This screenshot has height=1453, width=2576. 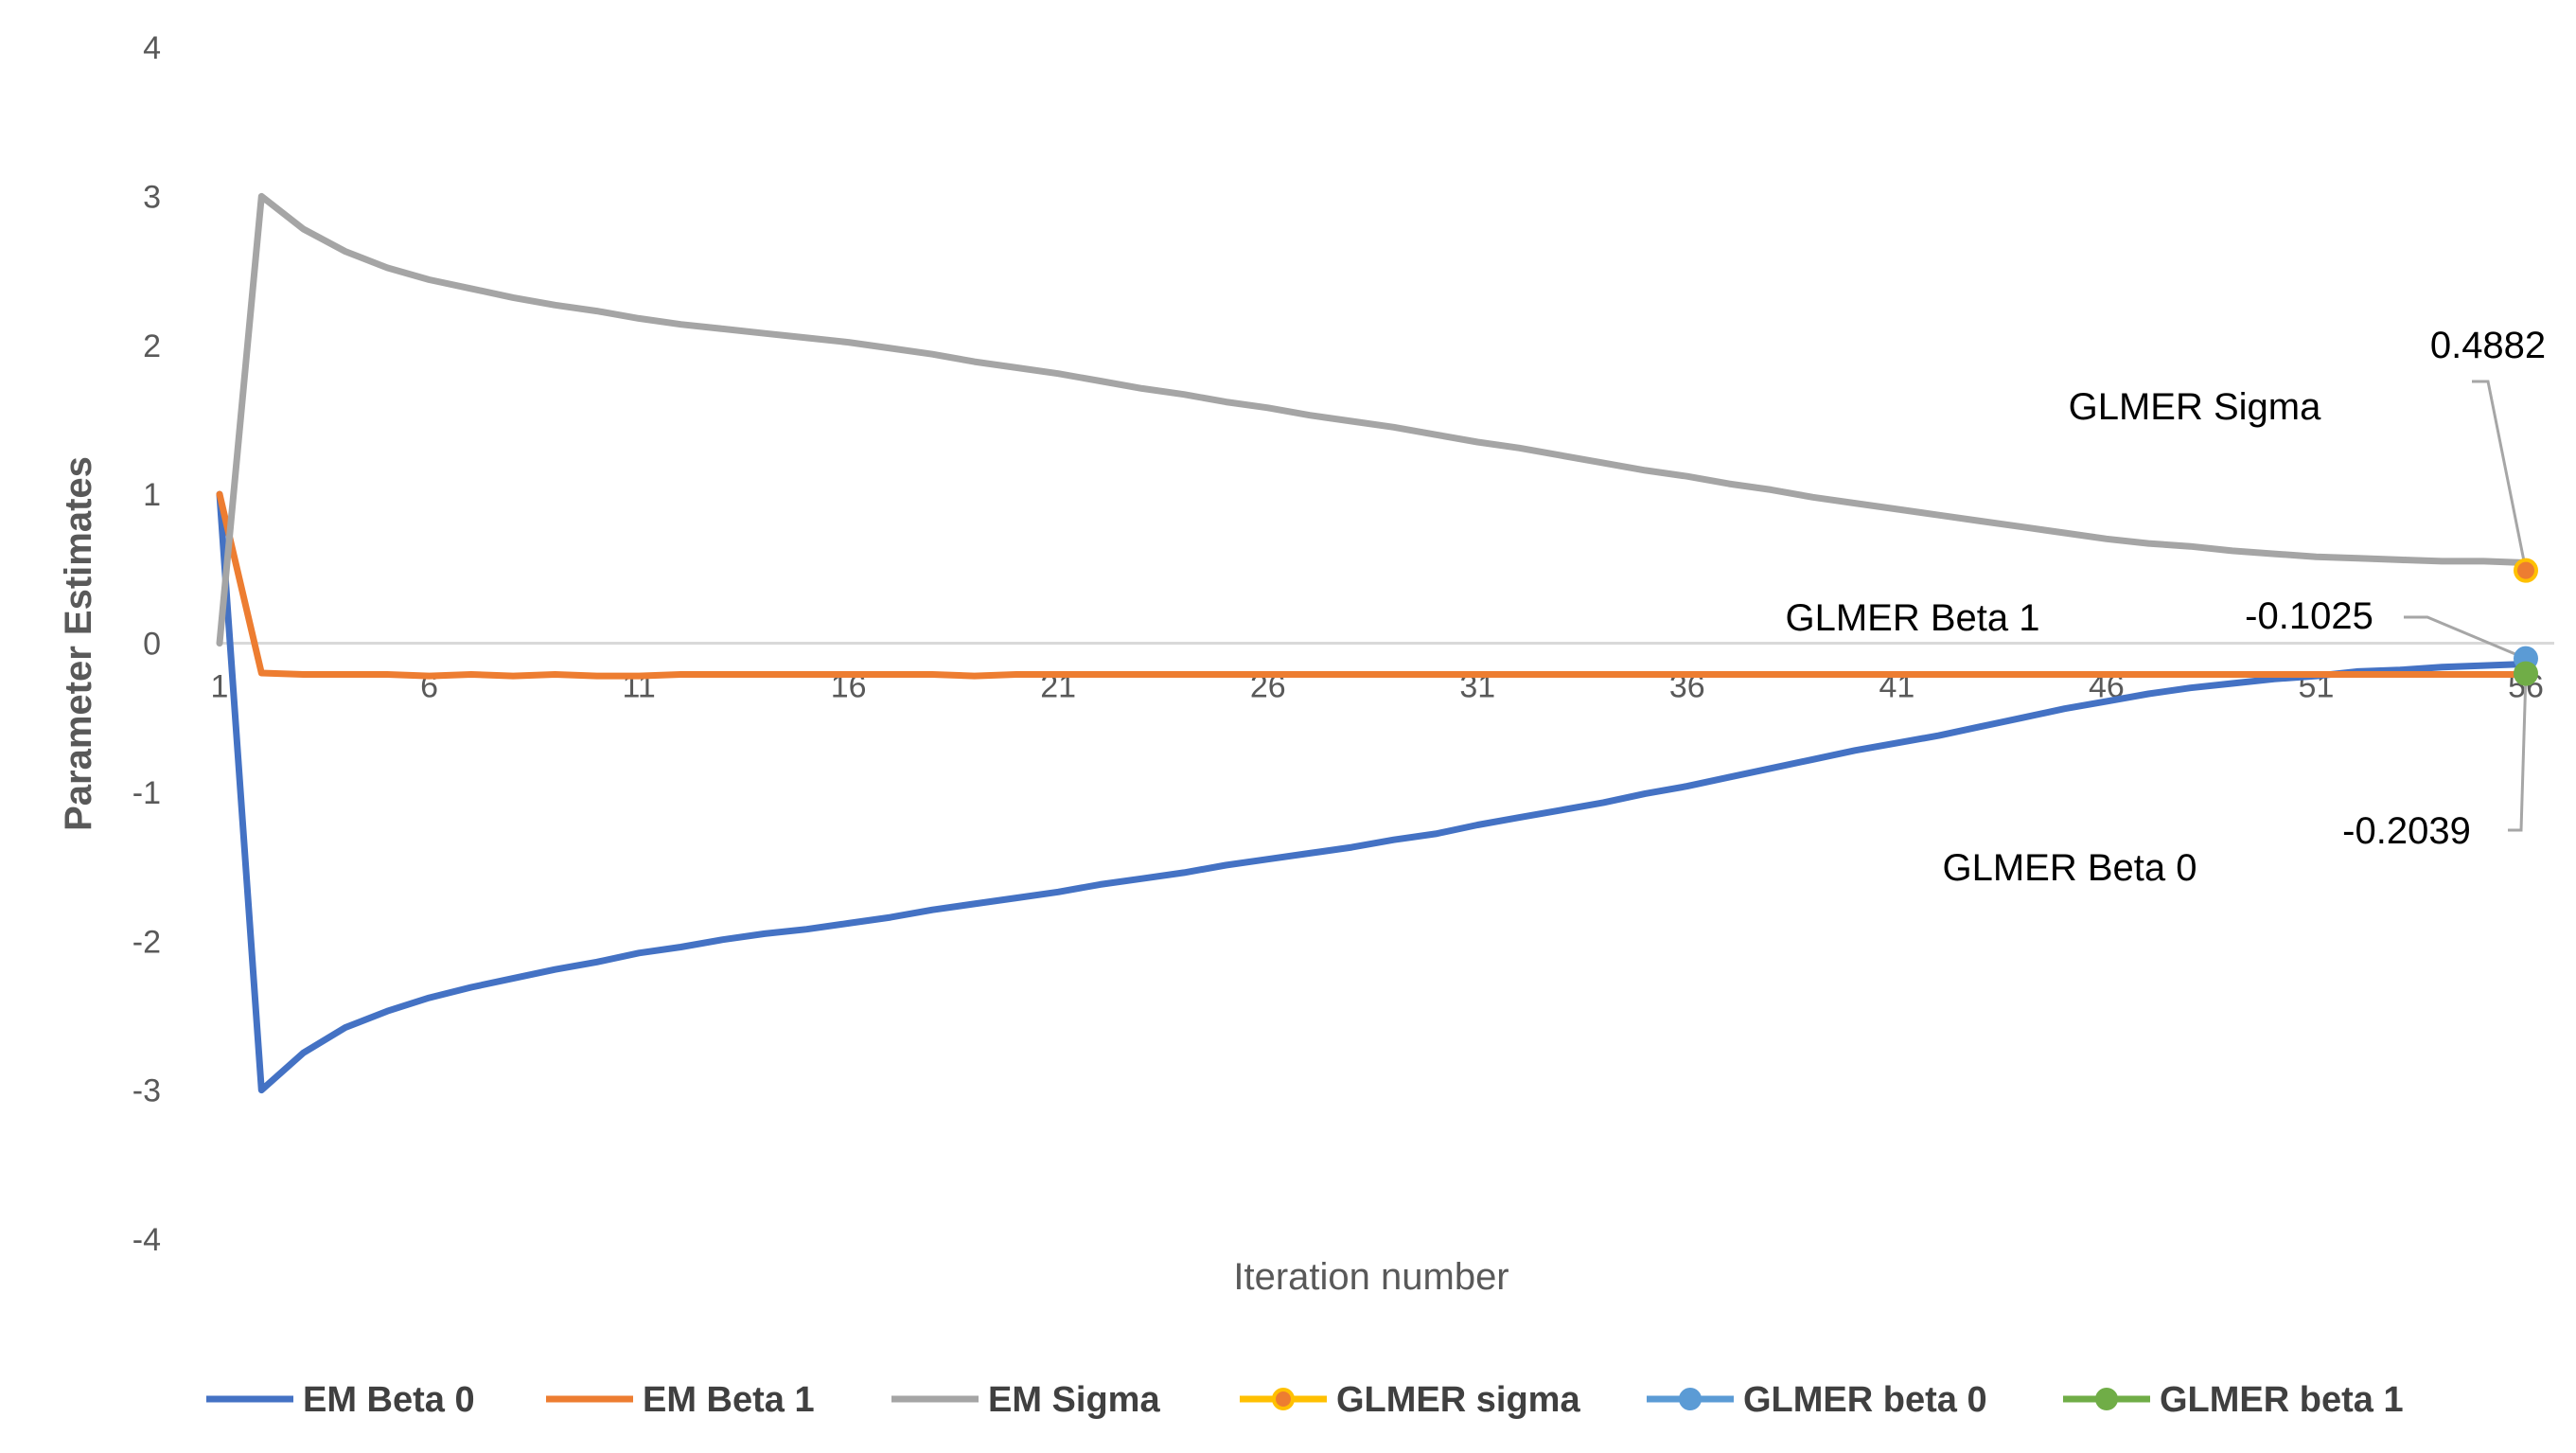 I want to click on annotation-glmer-beta-1: GLMER Beta 1, so click(x=1912, y=618).